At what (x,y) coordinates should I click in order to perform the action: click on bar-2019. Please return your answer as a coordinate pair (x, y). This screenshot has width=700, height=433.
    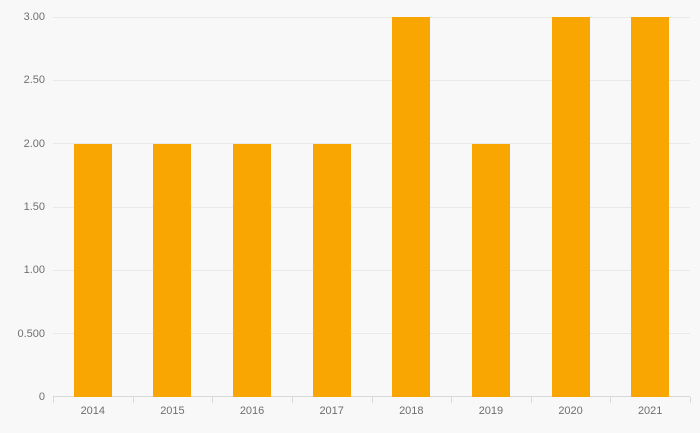
    Looking at the image, I should click on (490, 270).